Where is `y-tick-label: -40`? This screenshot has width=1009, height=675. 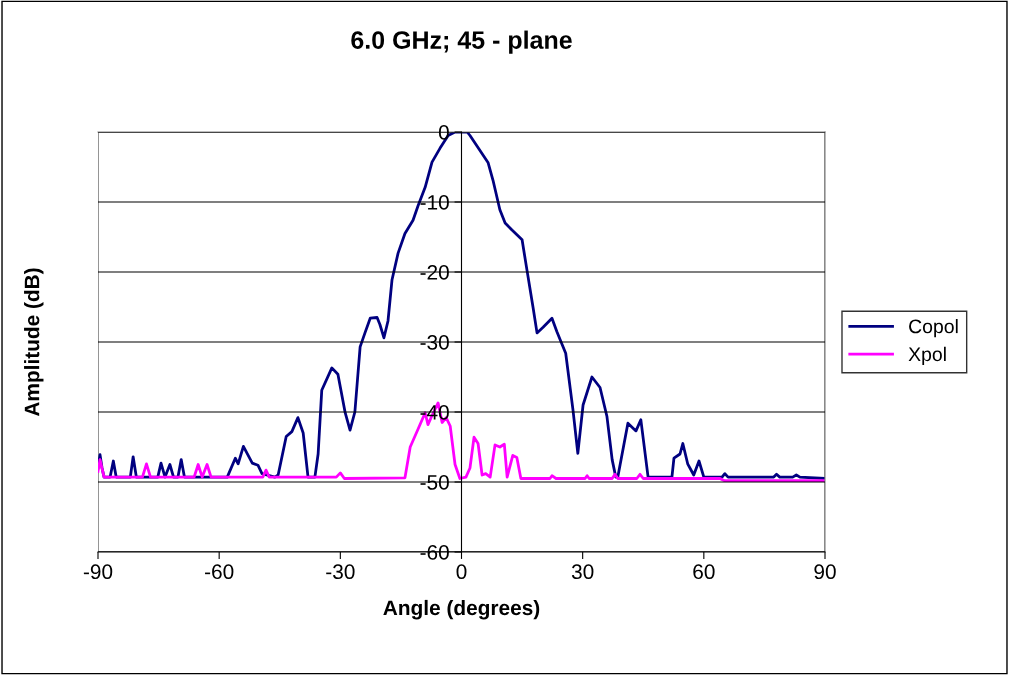
y-tick-label: -40 is located at coordinates (434, 412).